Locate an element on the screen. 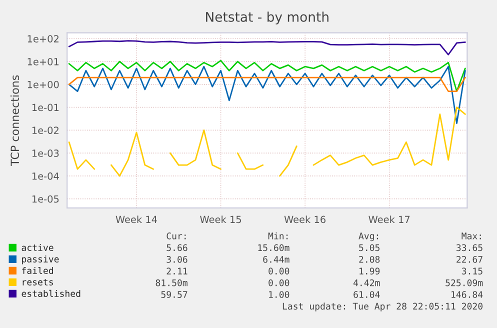 The width and height of the screenshot is (497, 328). text: 6.44m is located at coordinates (276, 259).